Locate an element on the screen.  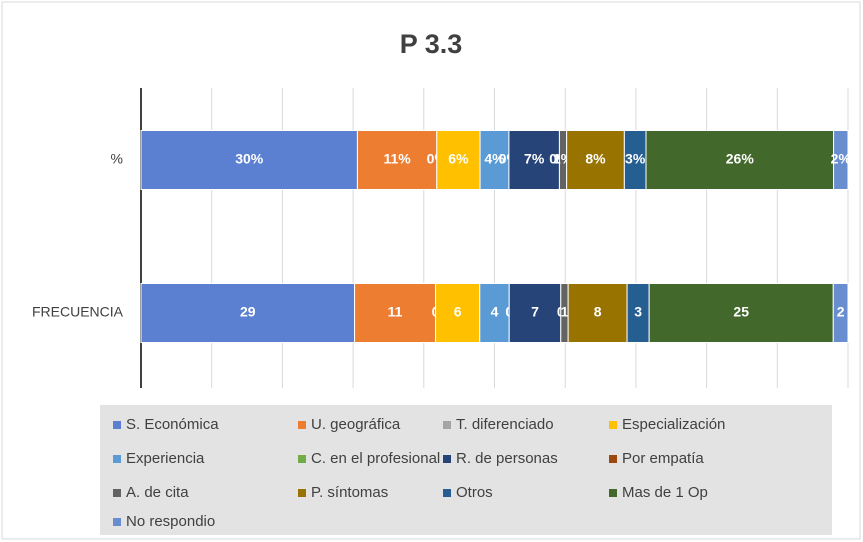
legend-label: A. de cita is located at coordinates (157, 492).